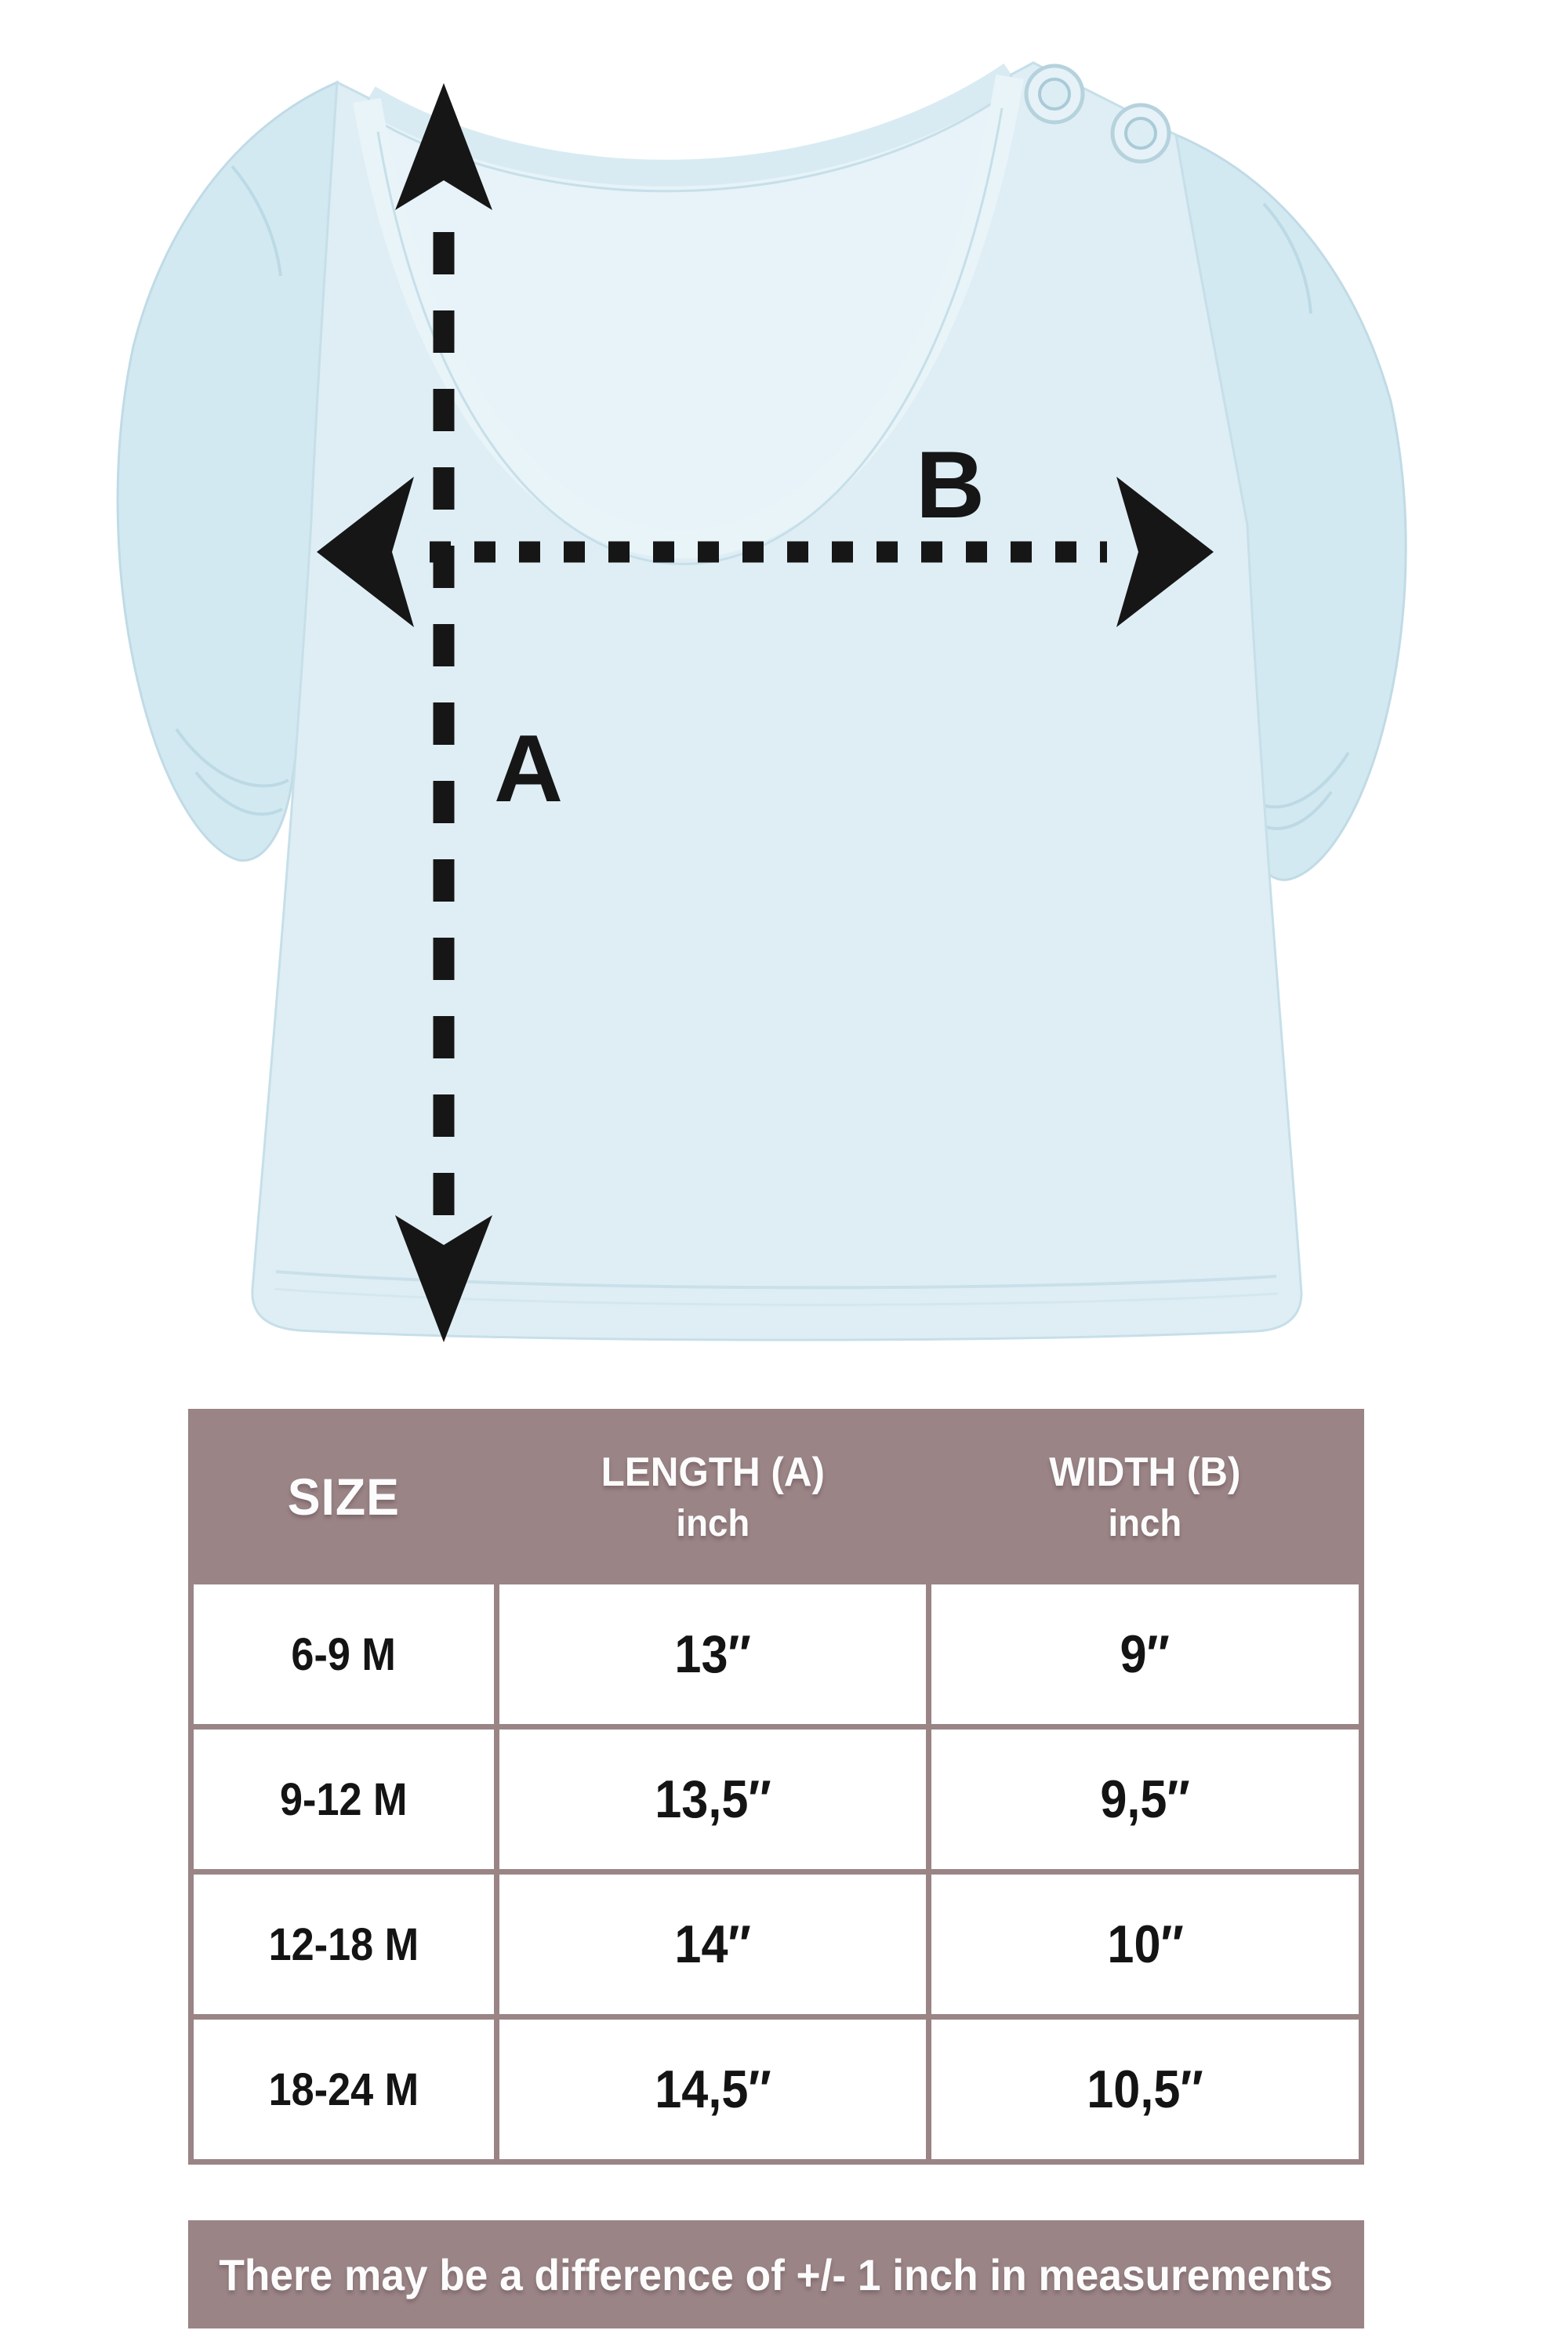 This screenshot has height=2352, width=1568. Describe the element at coordinates (776, 1288) in the screenshot. I see `hem-stitch` at that location.